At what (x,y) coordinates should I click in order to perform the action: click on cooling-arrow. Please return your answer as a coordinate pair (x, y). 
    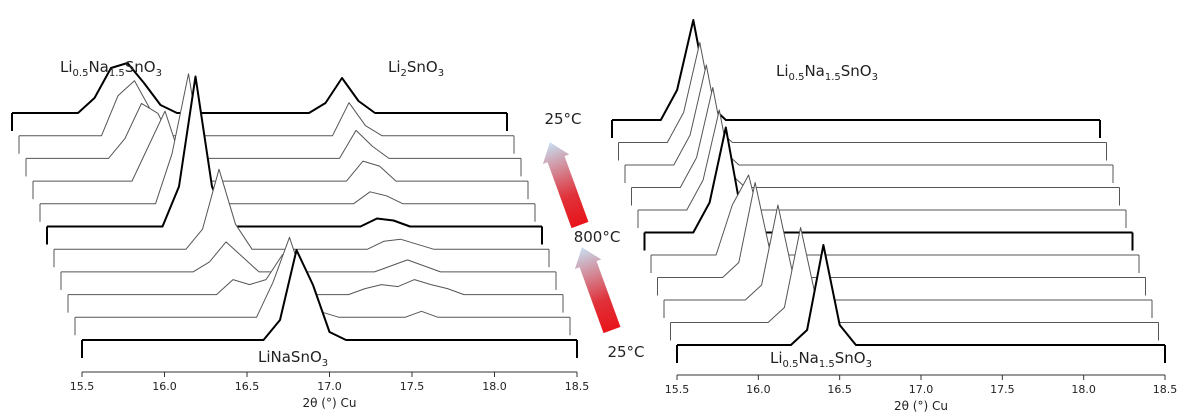
    Looking at the image, I should click on (597, 290).